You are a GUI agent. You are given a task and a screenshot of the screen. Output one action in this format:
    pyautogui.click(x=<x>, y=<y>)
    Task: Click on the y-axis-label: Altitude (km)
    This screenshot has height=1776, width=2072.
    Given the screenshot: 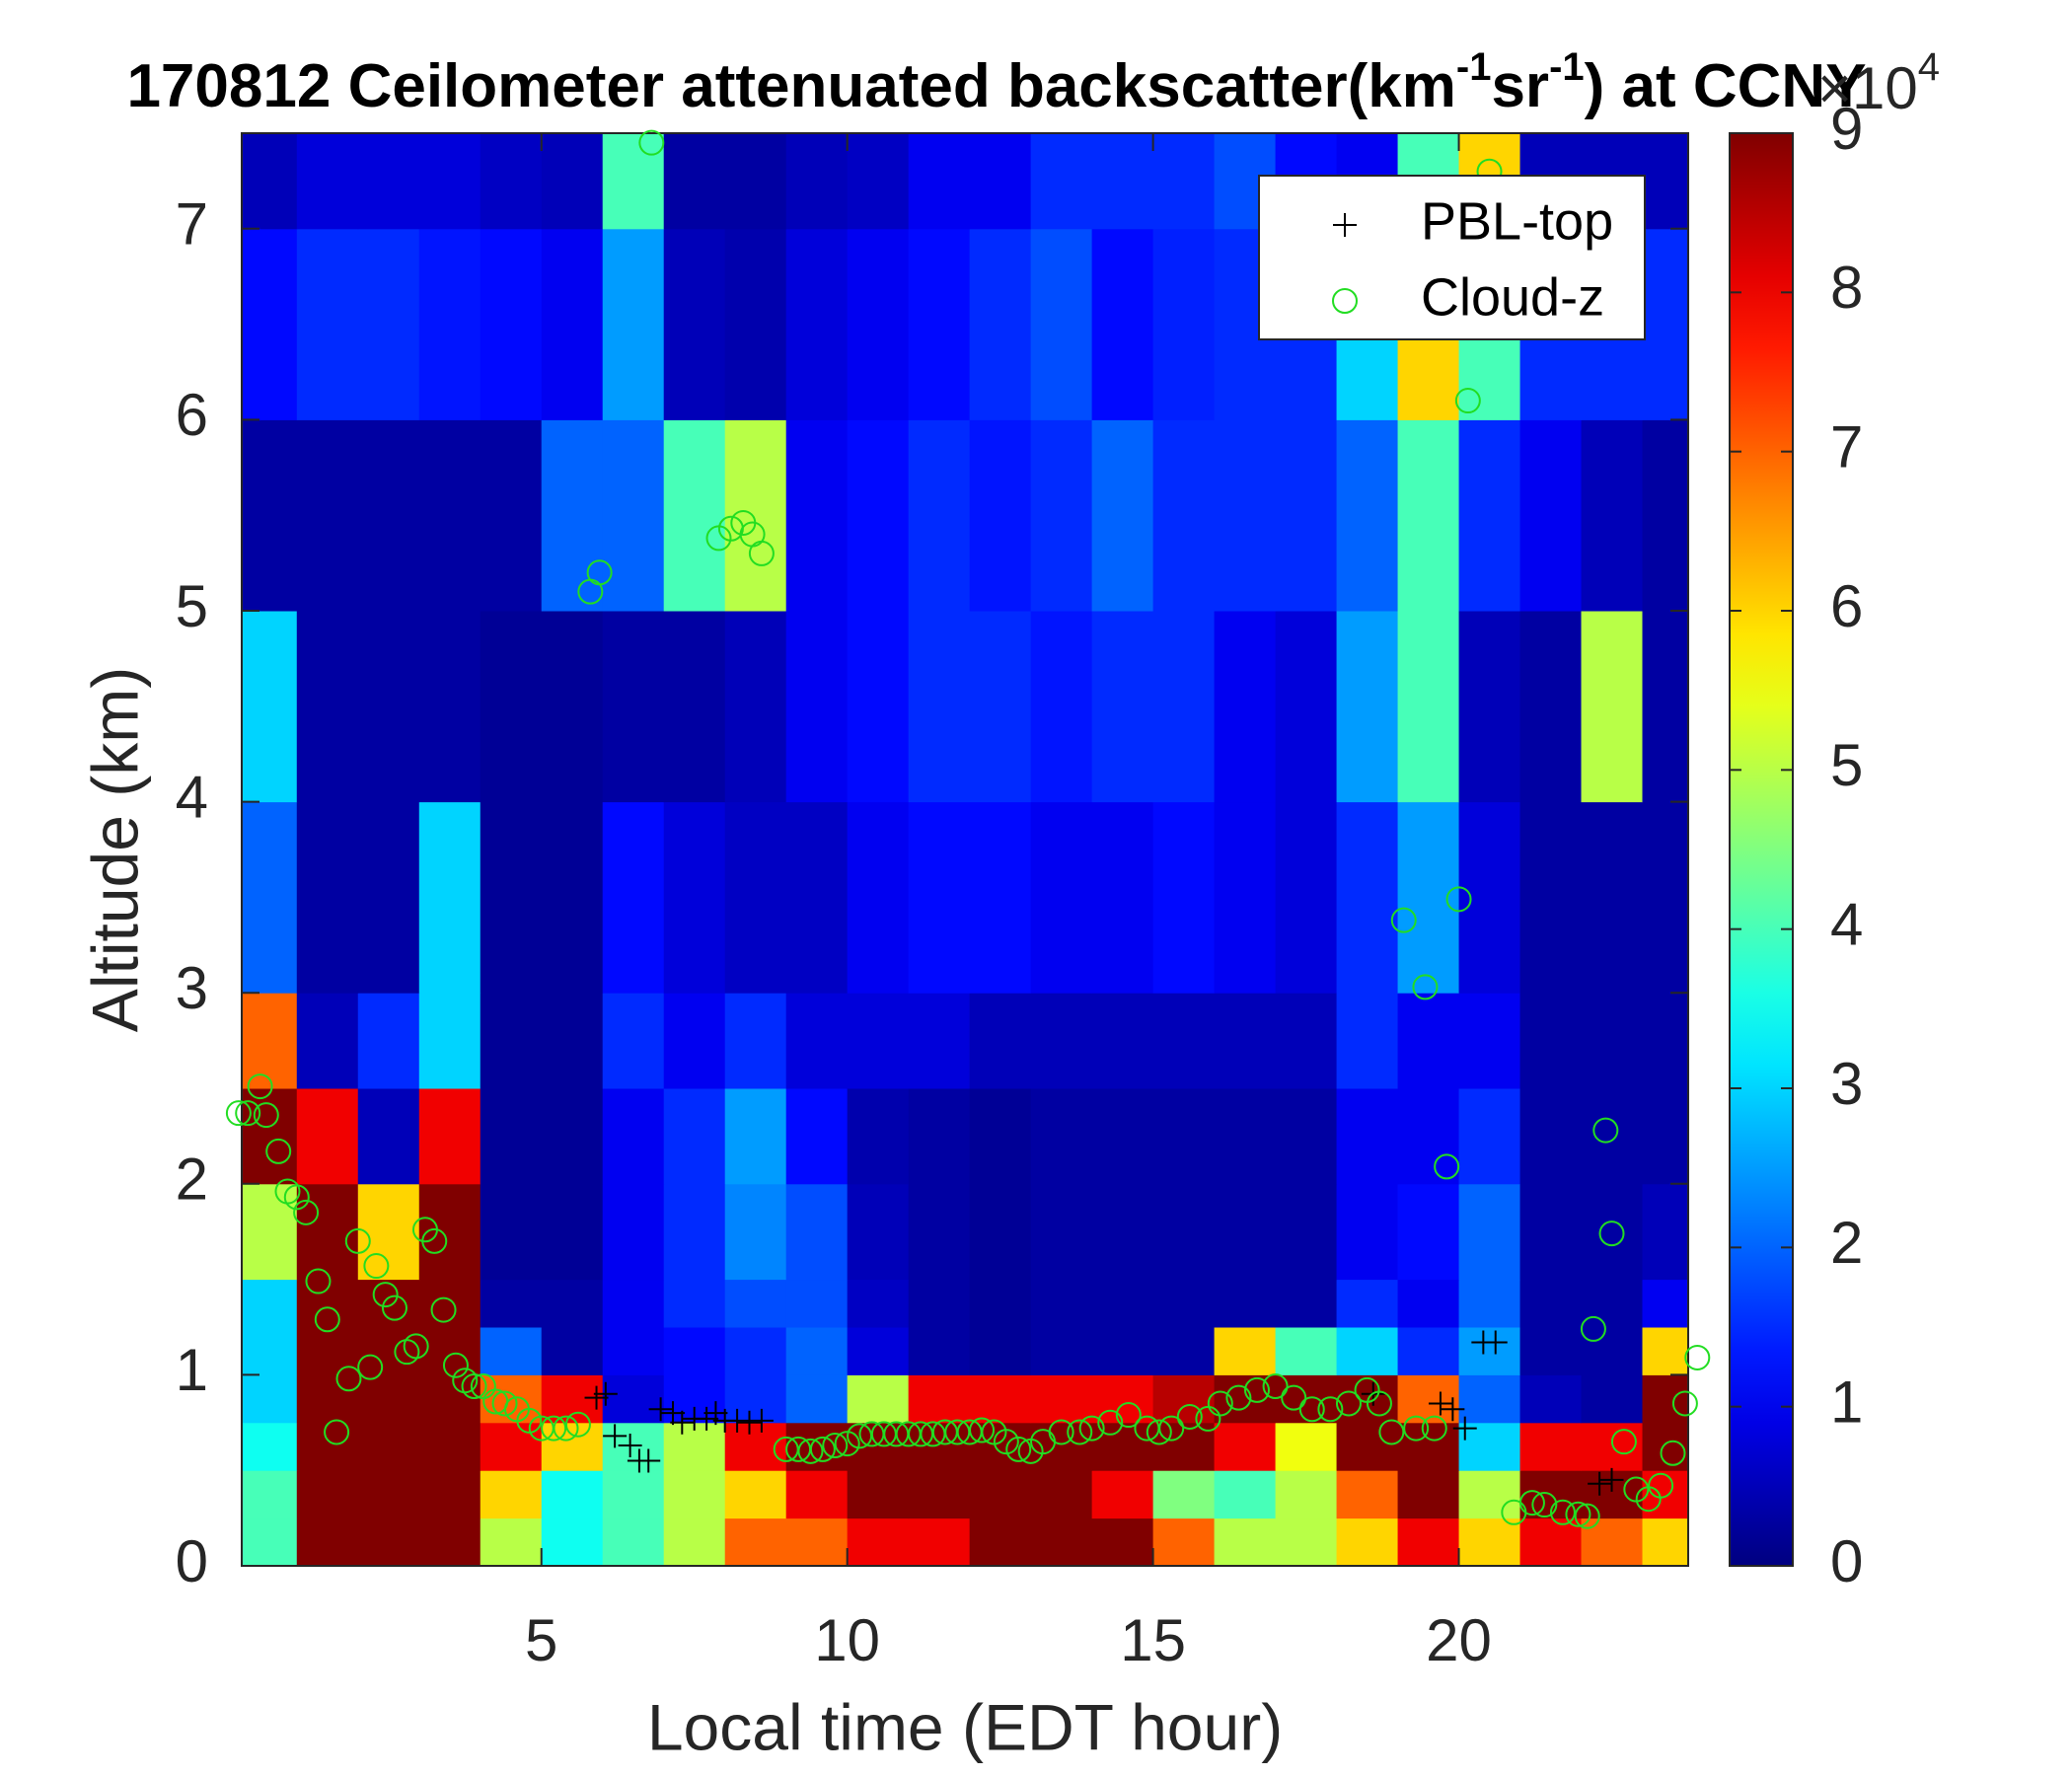 What is the action you would take?
    pyautogui.click(x=115, y=850)
    